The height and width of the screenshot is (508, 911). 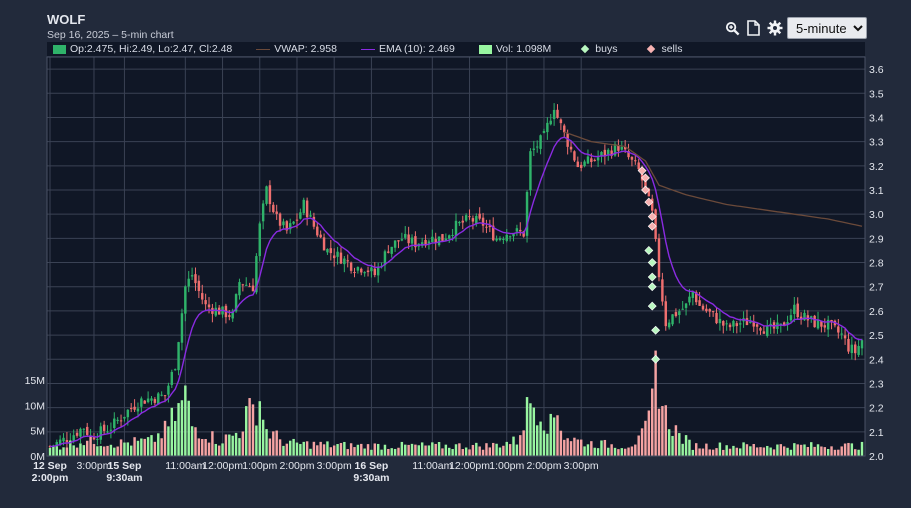 I want to click on document-icon, so click(x=753, y=28).